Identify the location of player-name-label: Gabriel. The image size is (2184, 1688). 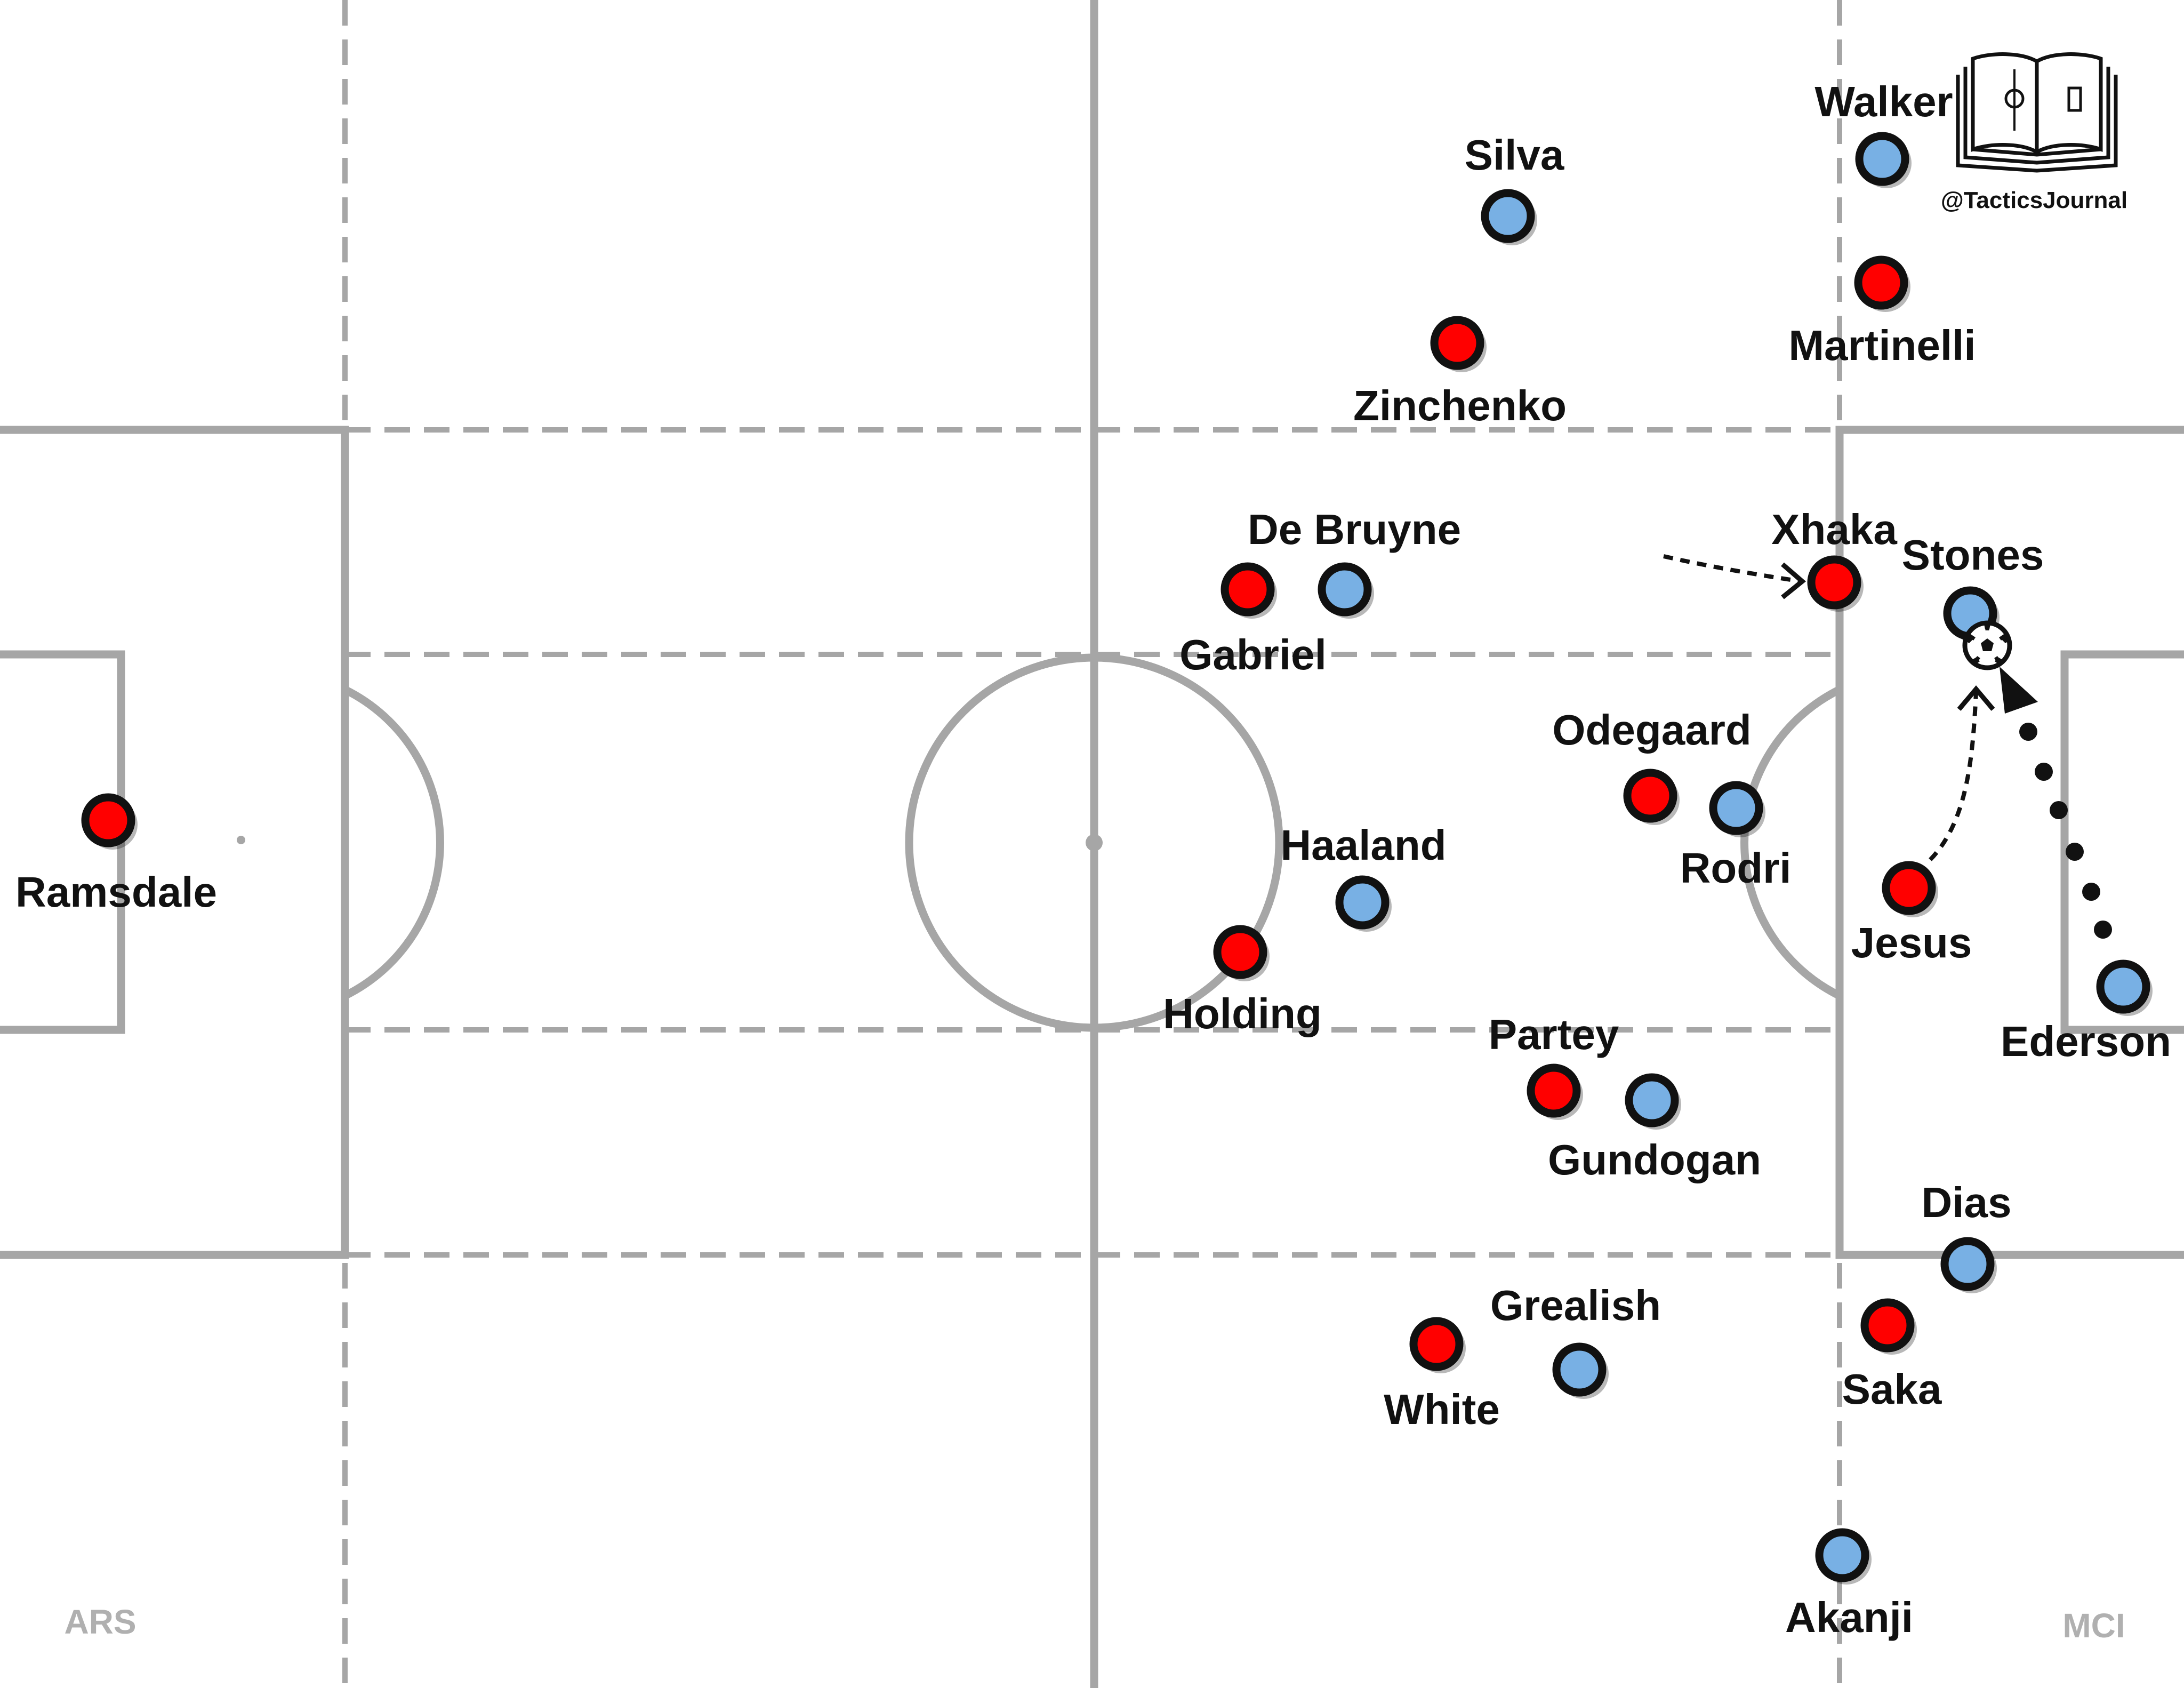
(1253, 654).